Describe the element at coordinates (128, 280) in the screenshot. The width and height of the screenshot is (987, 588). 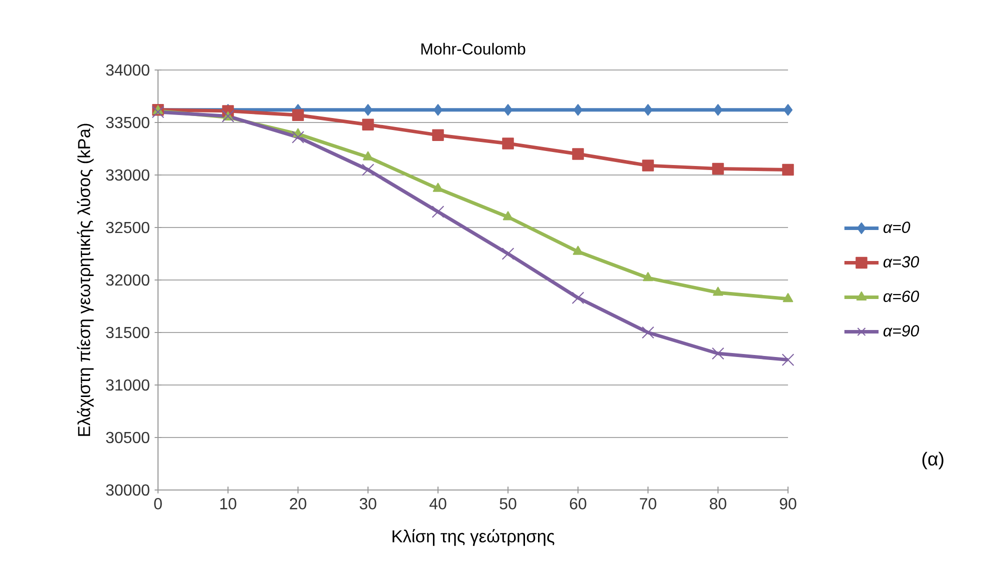
I see `y-tick-label: 32000` at that location.